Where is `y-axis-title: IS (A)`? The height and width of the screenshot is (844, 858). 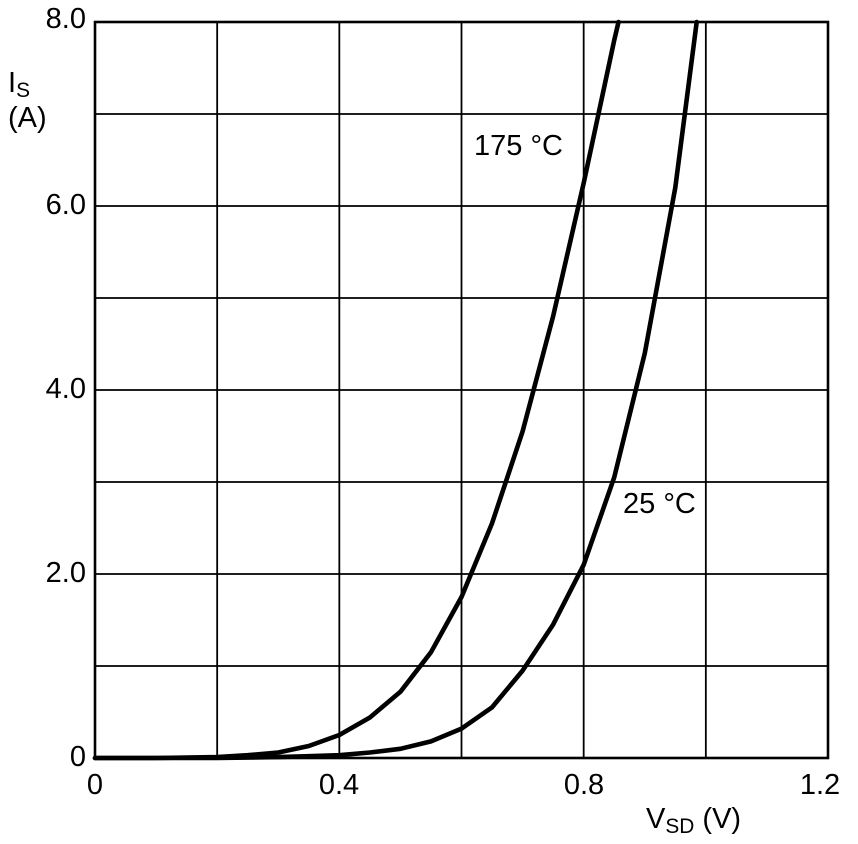 y-axis-title: IS (A) is located at coordinates (27, 101).